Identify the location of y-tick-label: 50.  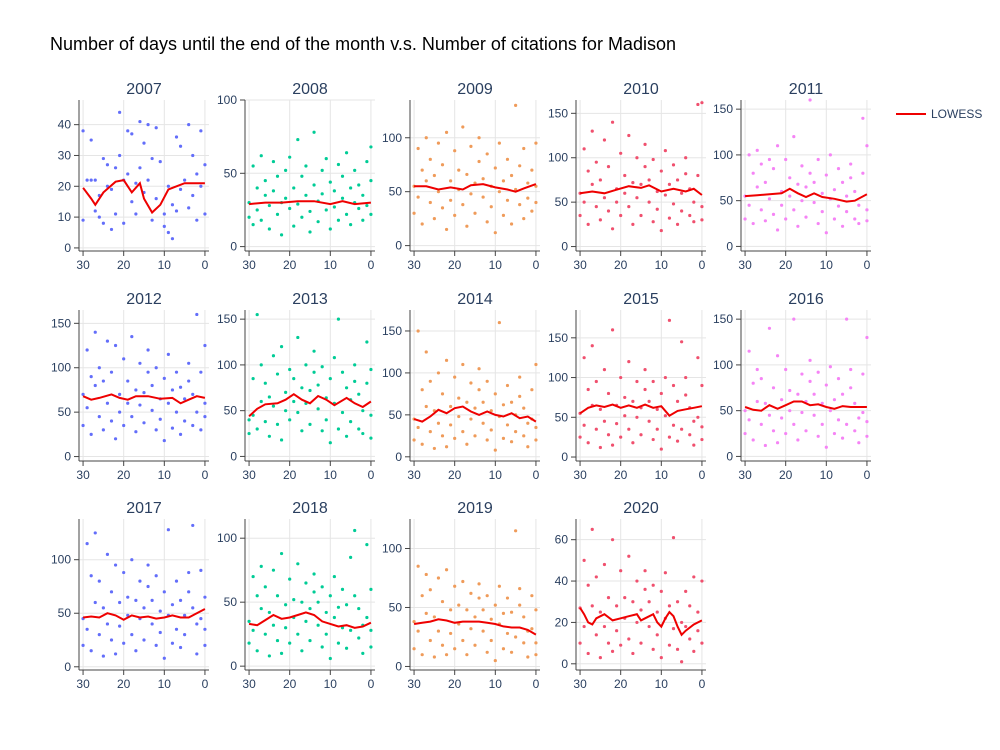
(65, 412).